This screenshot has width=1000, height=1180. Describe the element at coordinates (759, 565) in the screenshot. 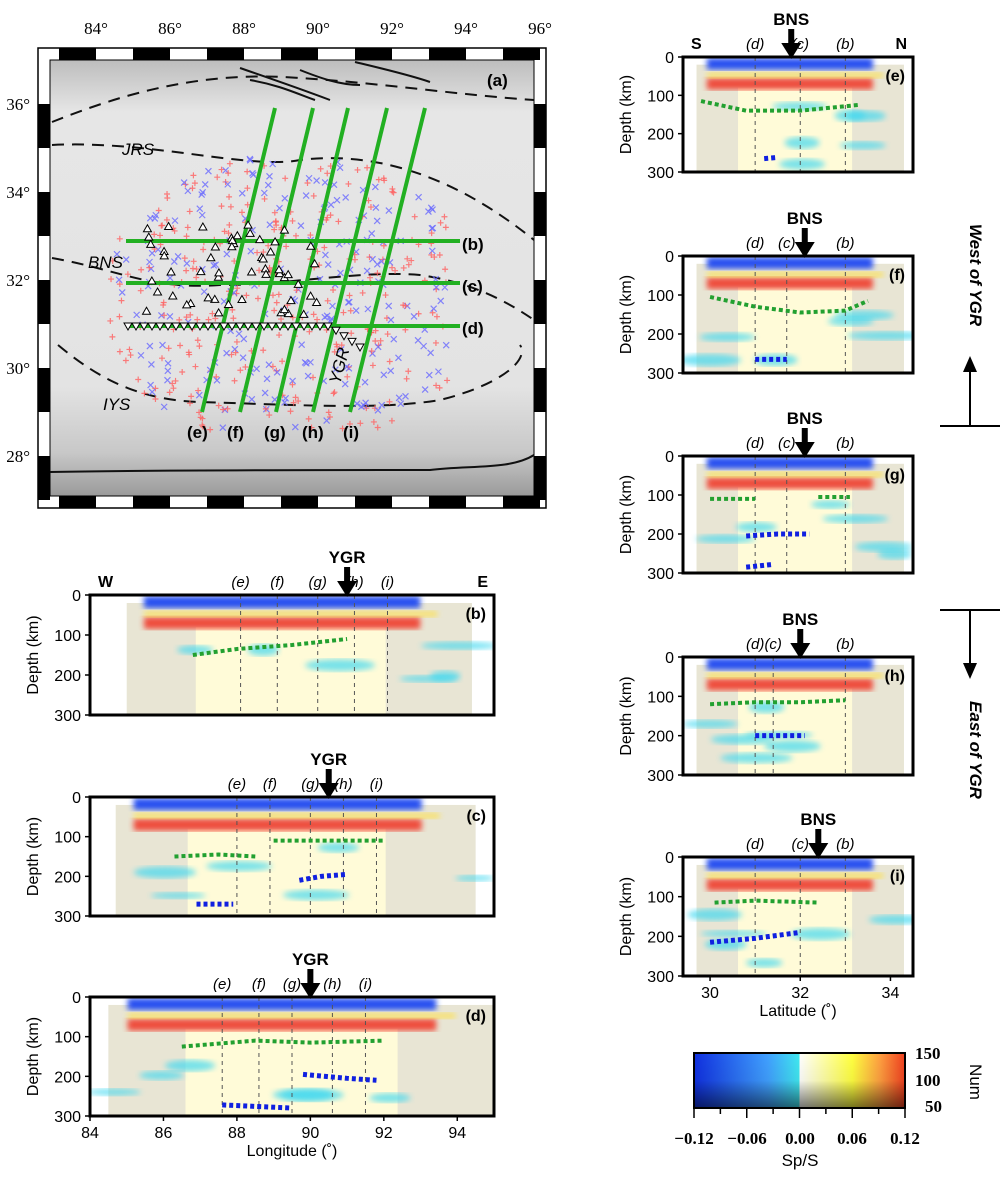

I see `blue-dotted-interface` at that location.